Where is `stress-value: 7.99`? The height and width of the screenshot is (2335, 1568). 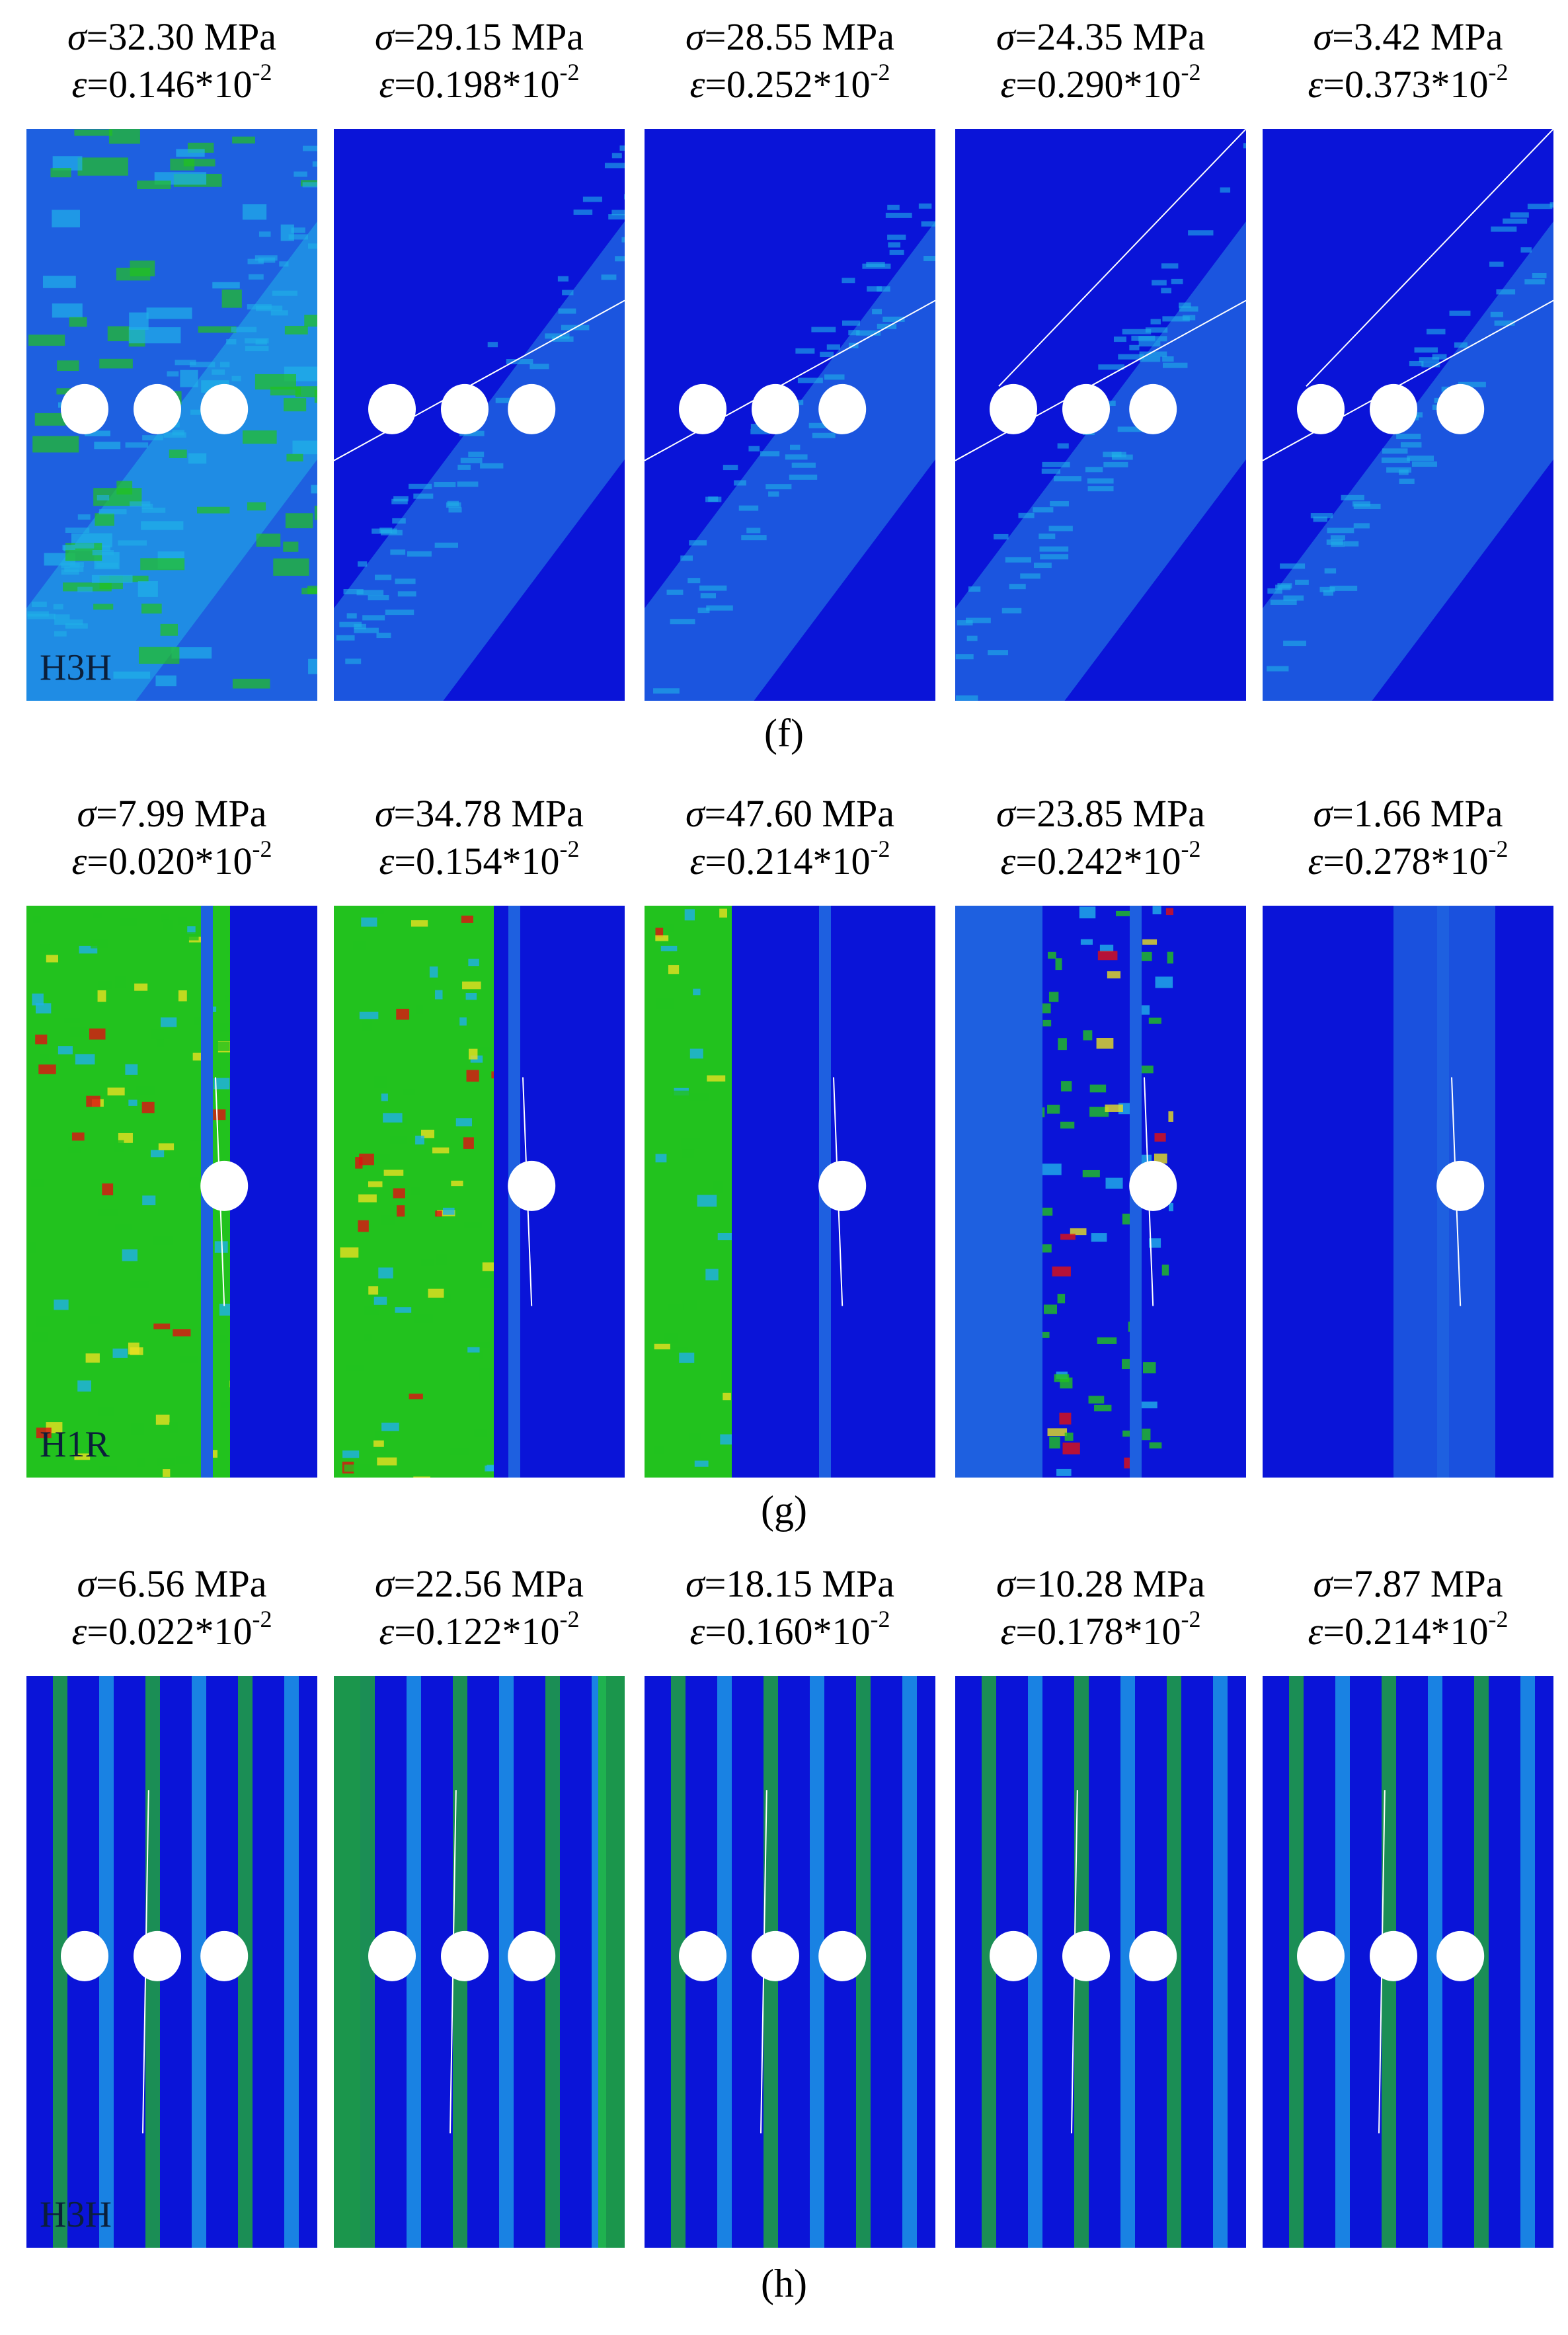 stress-value: 7.99 is located at coordinates (151, 813).